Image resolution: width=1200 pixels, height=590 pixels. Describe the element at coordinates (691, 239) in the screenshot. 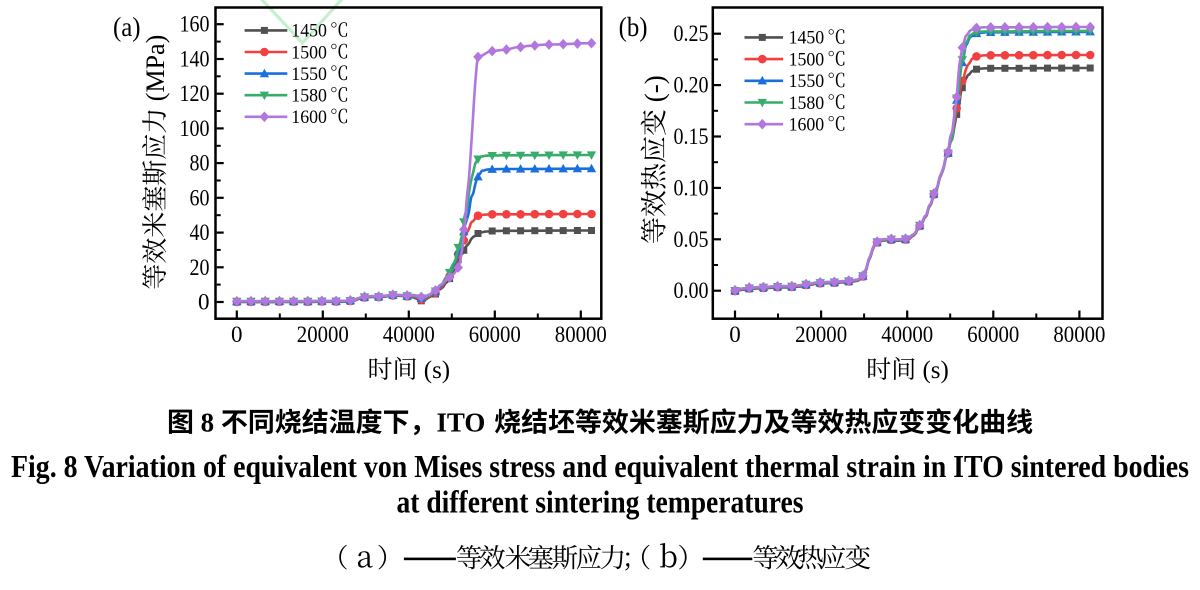

I see `svg-text: 0.05` at that location.